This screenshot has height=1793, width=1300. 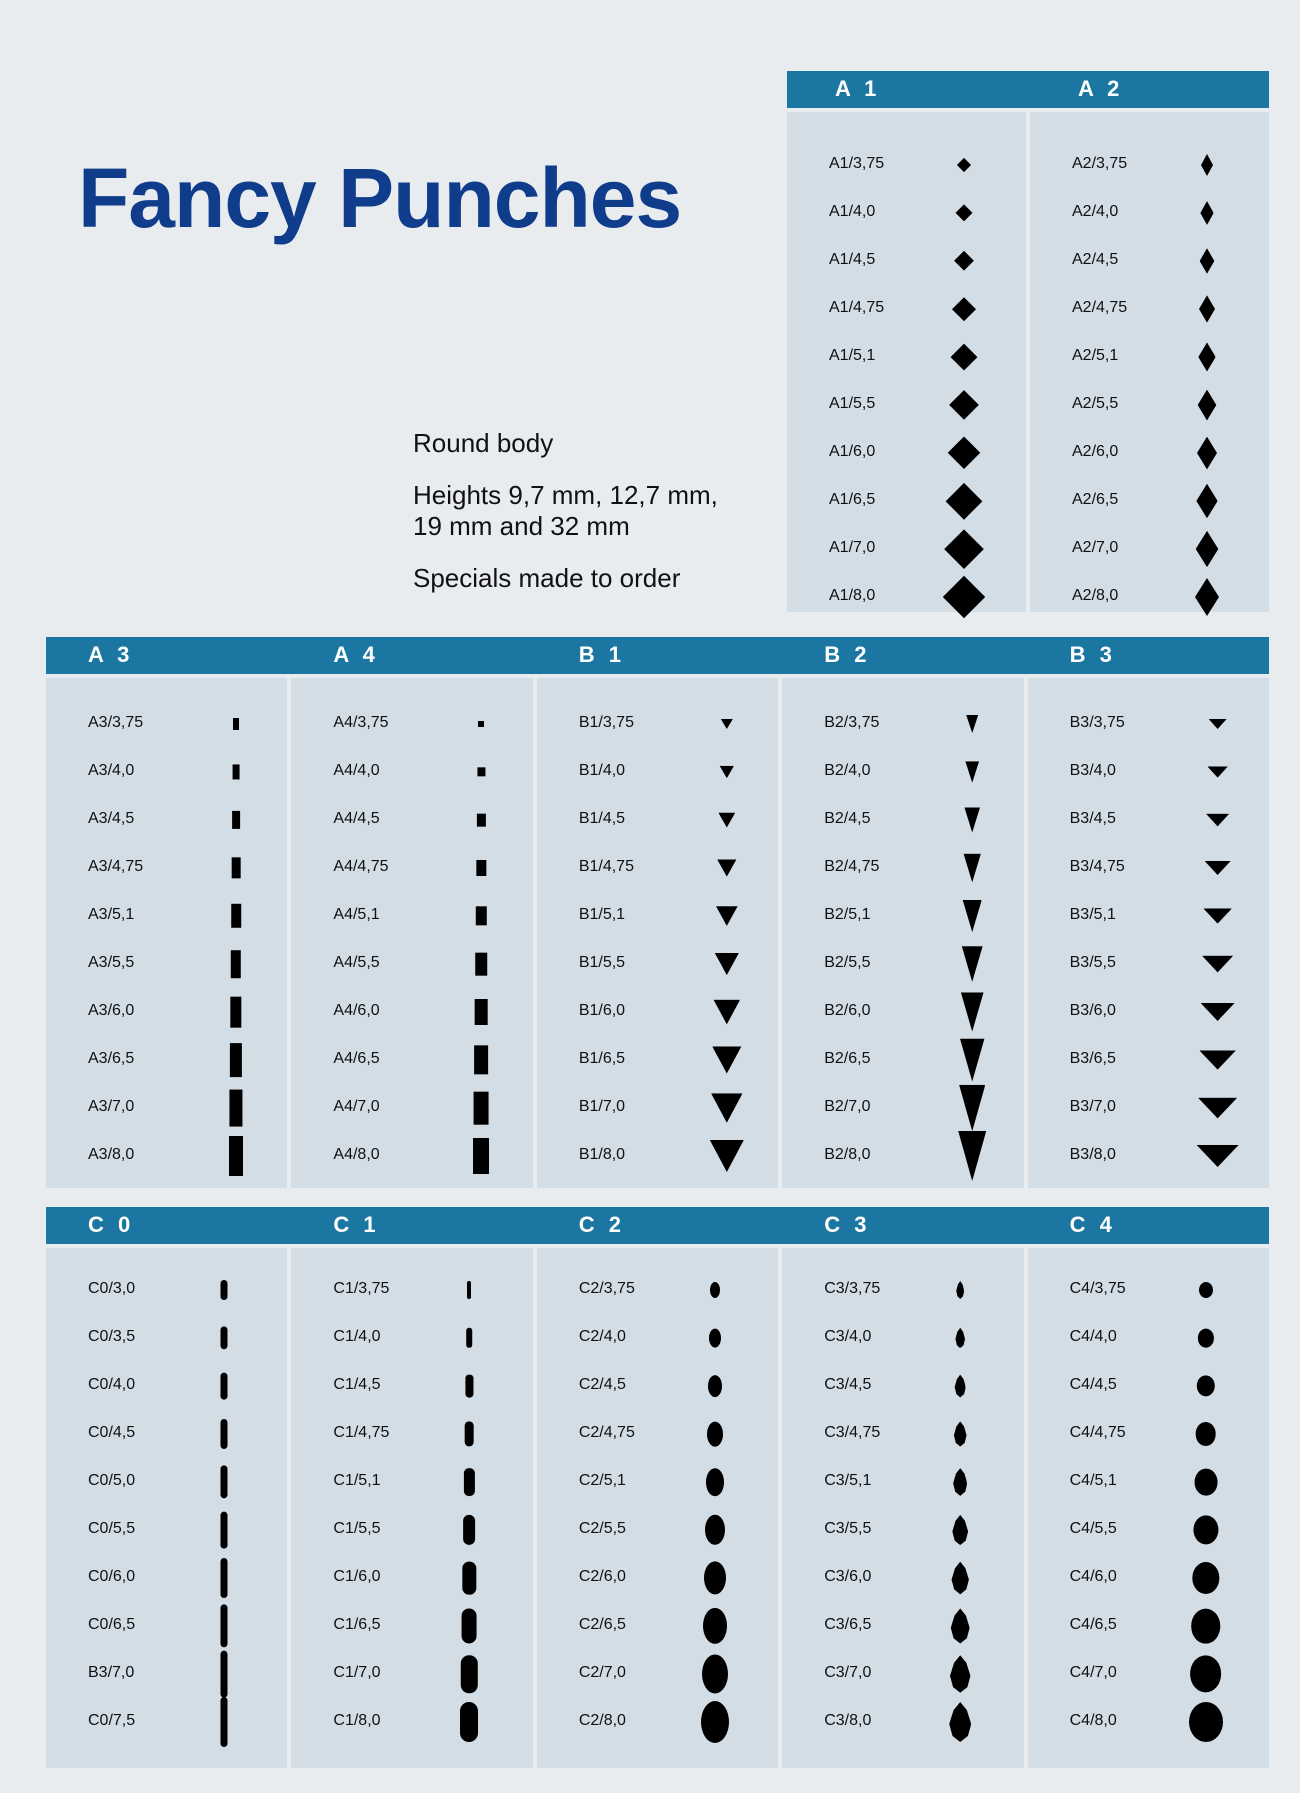 I want to click on punch-item: B3/4,0, so click(x=1148, y=772).